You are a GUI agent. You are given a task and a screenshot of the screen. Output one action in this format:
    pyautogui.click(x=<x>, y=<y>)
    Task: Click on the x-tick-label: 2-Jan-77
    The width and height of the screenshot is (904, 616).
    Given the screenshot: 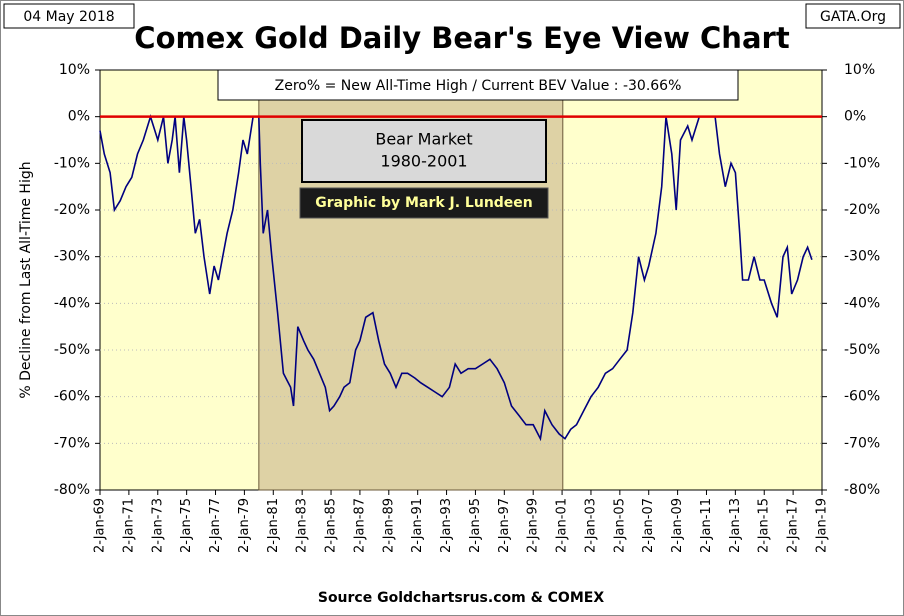 What is the action you would take?
    pyautogui.click(x=215, y=525)
    